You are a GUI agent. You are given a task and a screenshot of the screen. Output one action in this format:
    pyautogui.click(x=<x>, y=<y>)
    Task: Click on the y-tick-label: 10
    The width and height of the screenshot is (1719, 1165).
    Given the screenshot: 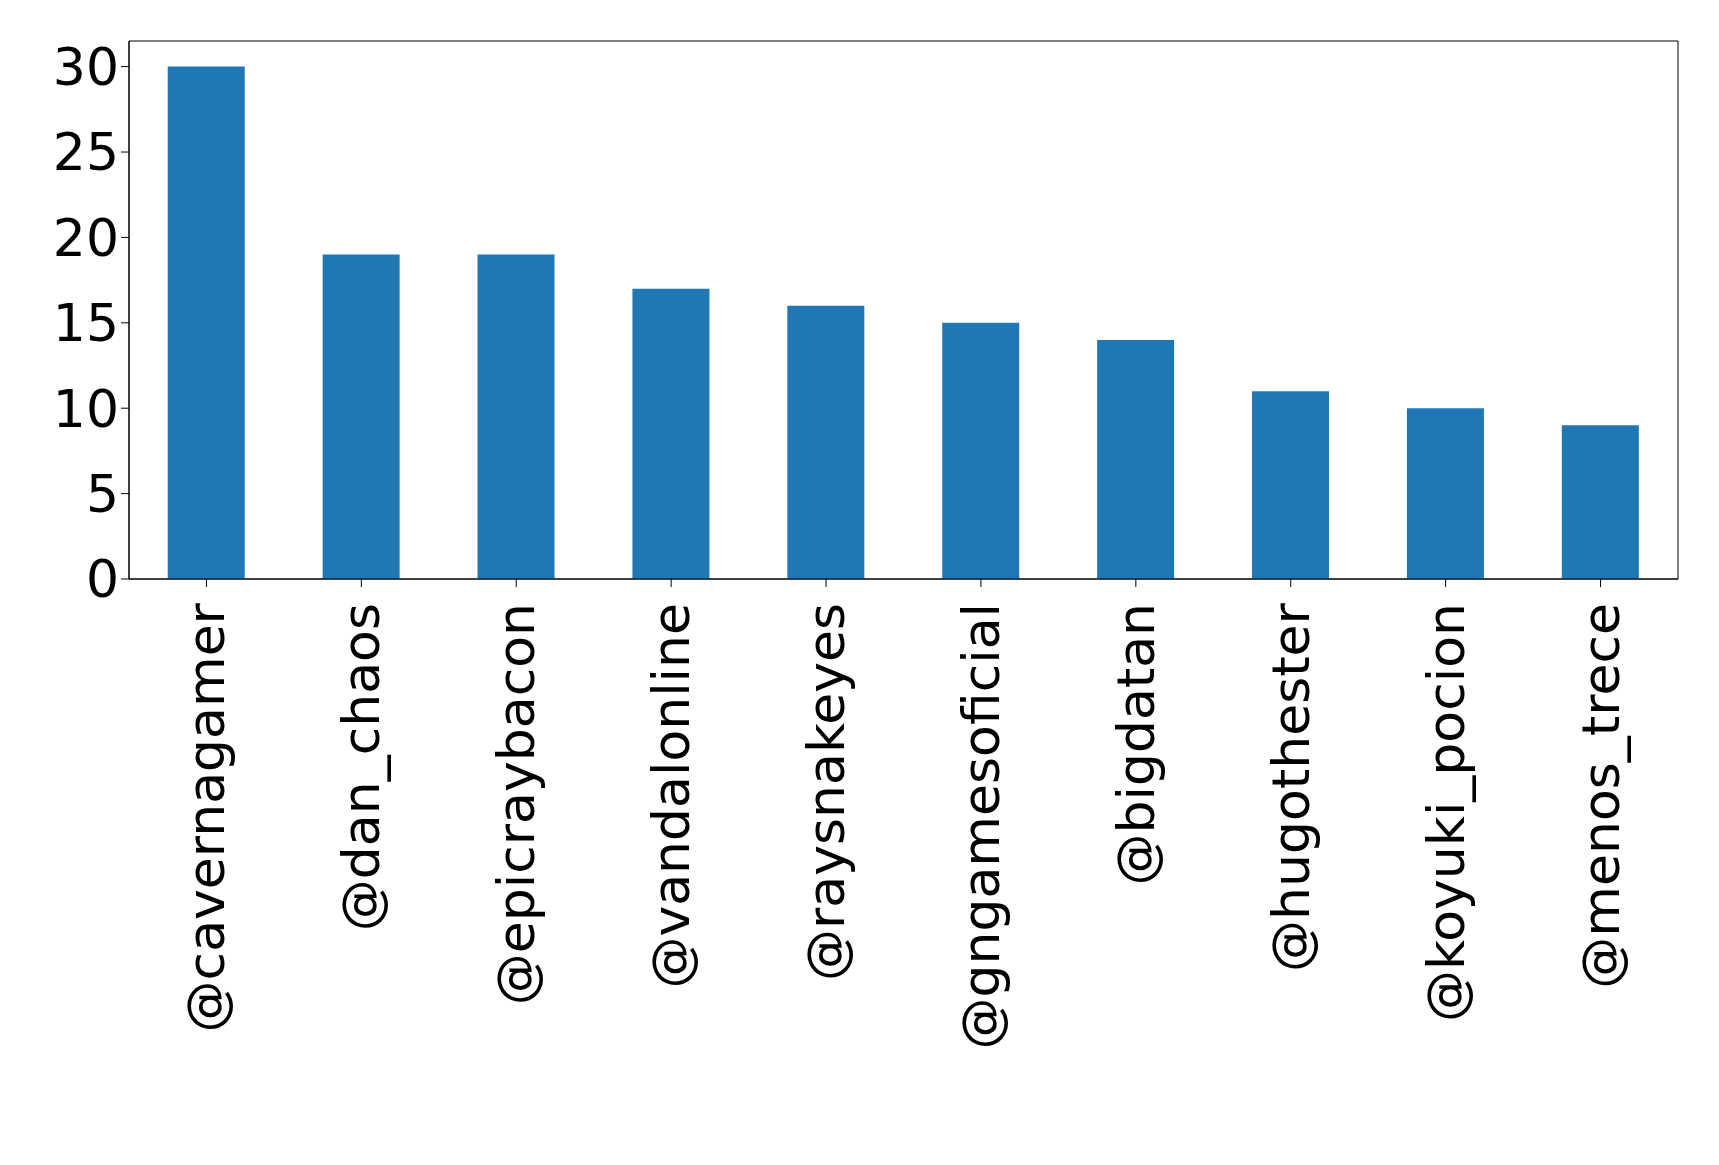 What is the action you would take?
    pyautogui.click(x=85, y=408)
    